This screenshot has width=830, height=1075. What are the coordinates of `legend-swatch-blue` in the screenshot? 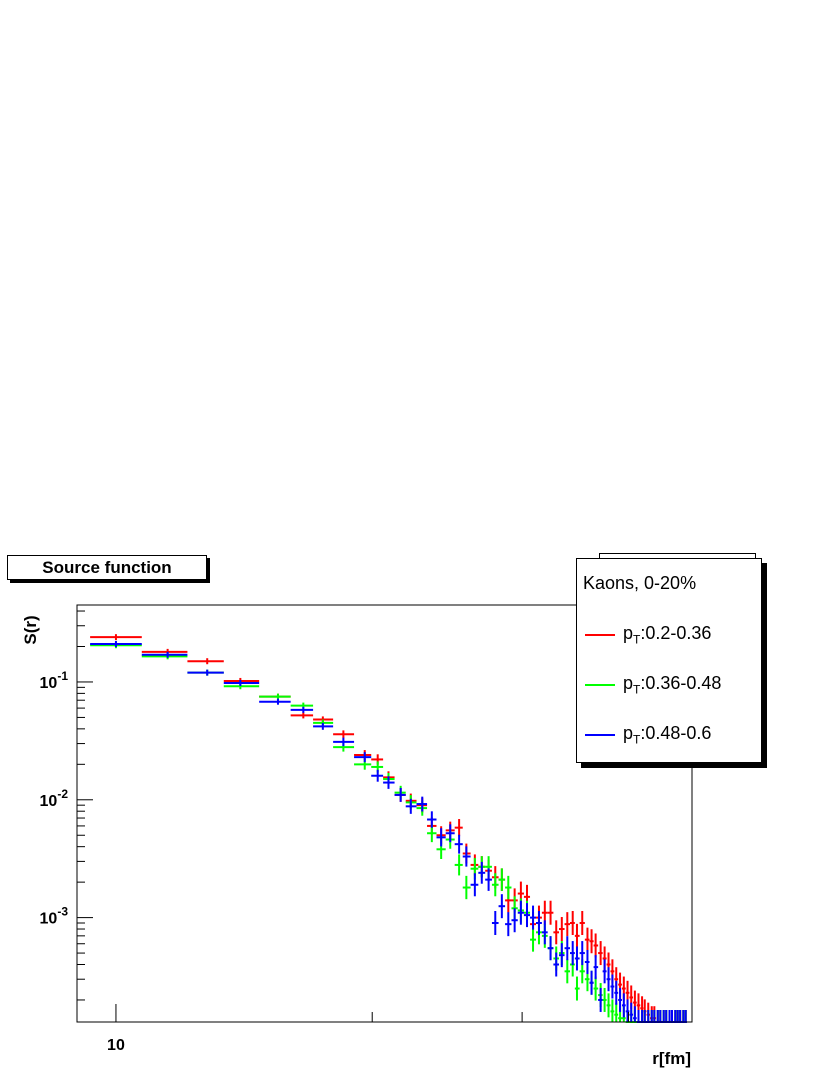 It's located at (600, 735).